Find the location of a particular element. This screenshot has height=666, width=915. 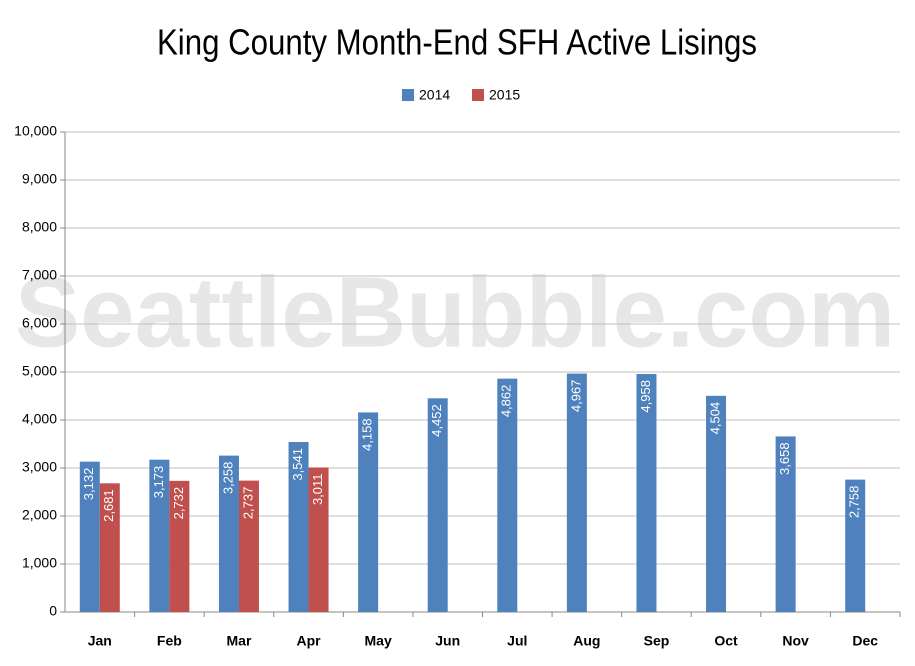

value-label: 3,011 is located at coordinates (317, 489).